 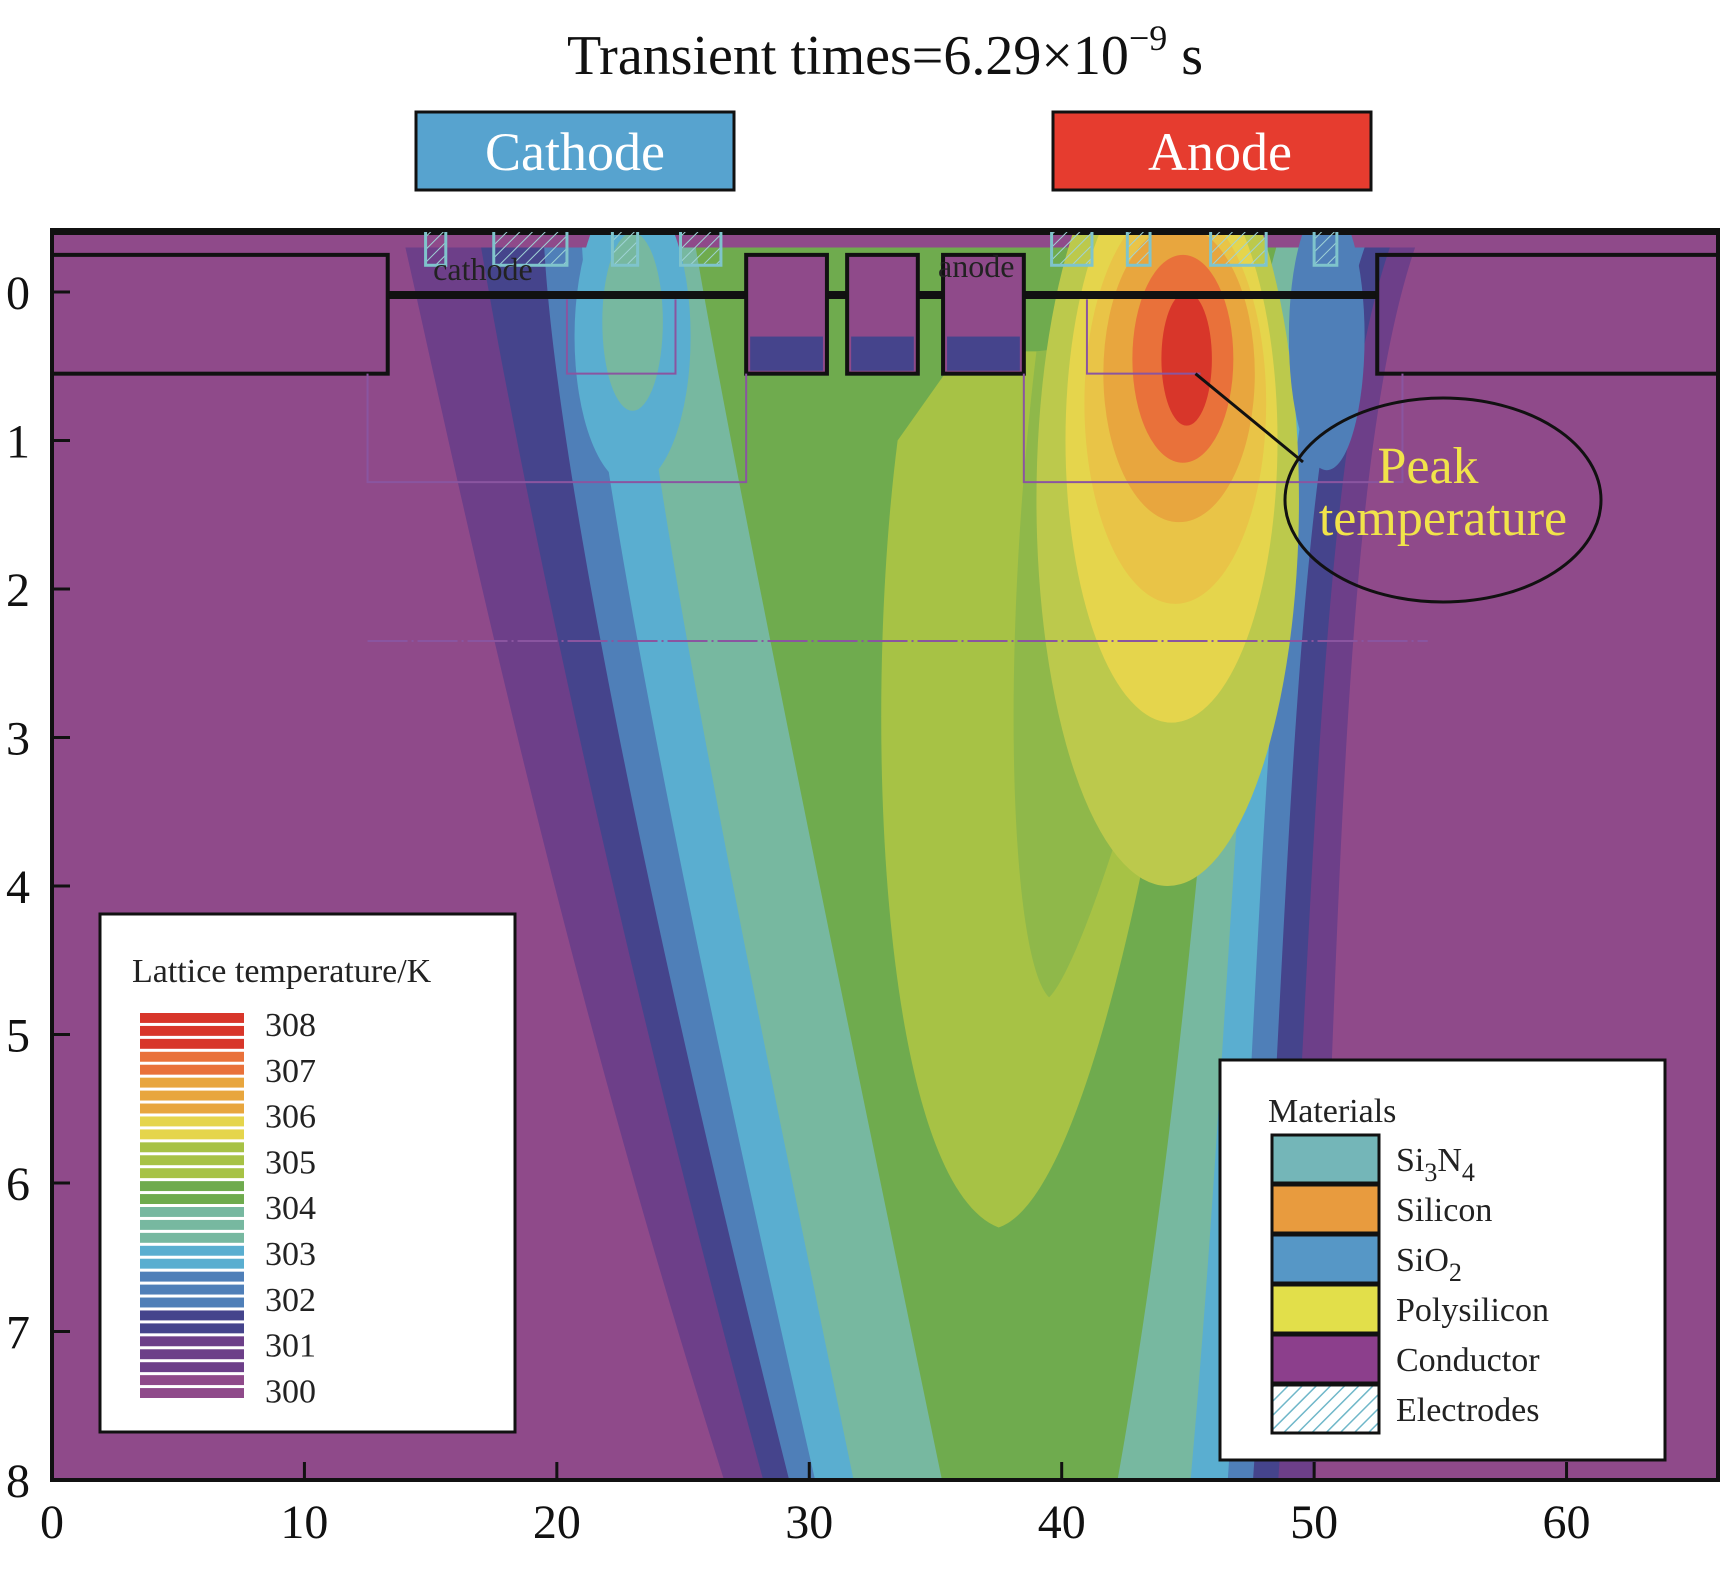 I want to click on colorbar-title: Lattice temperature/K, so click(x=282, y=971).